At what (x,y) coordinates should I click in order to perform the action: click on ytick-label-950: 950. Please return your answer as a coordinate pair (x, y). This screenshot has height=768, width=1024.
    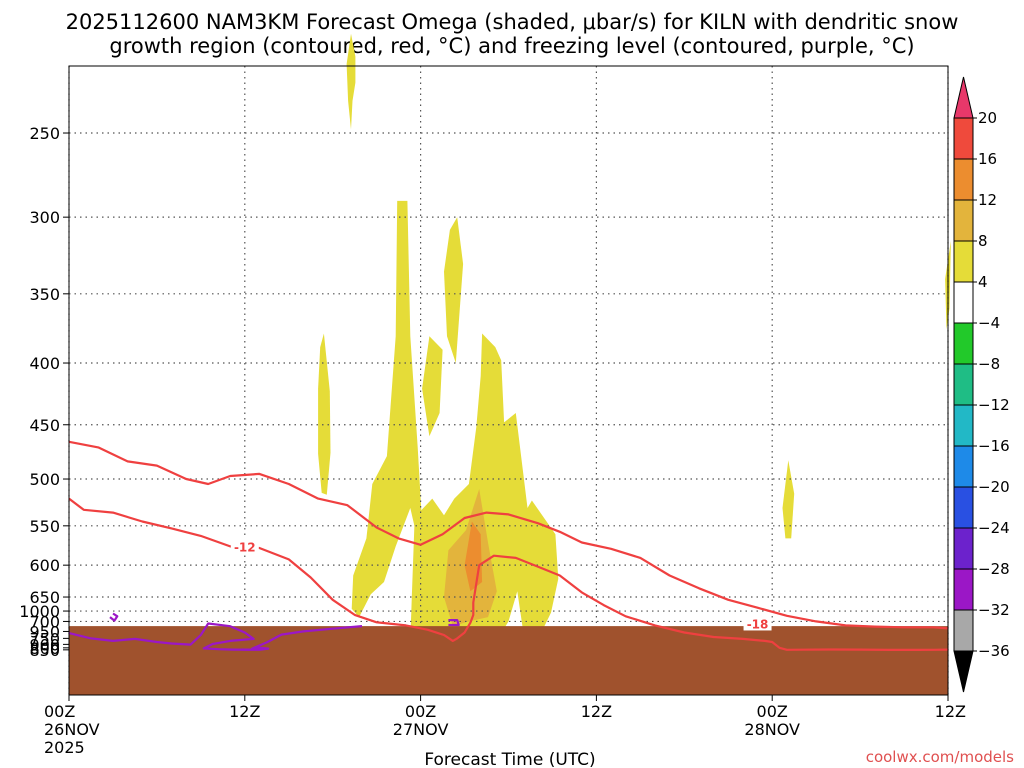
    Looking at the image, I should click on (44, 631).